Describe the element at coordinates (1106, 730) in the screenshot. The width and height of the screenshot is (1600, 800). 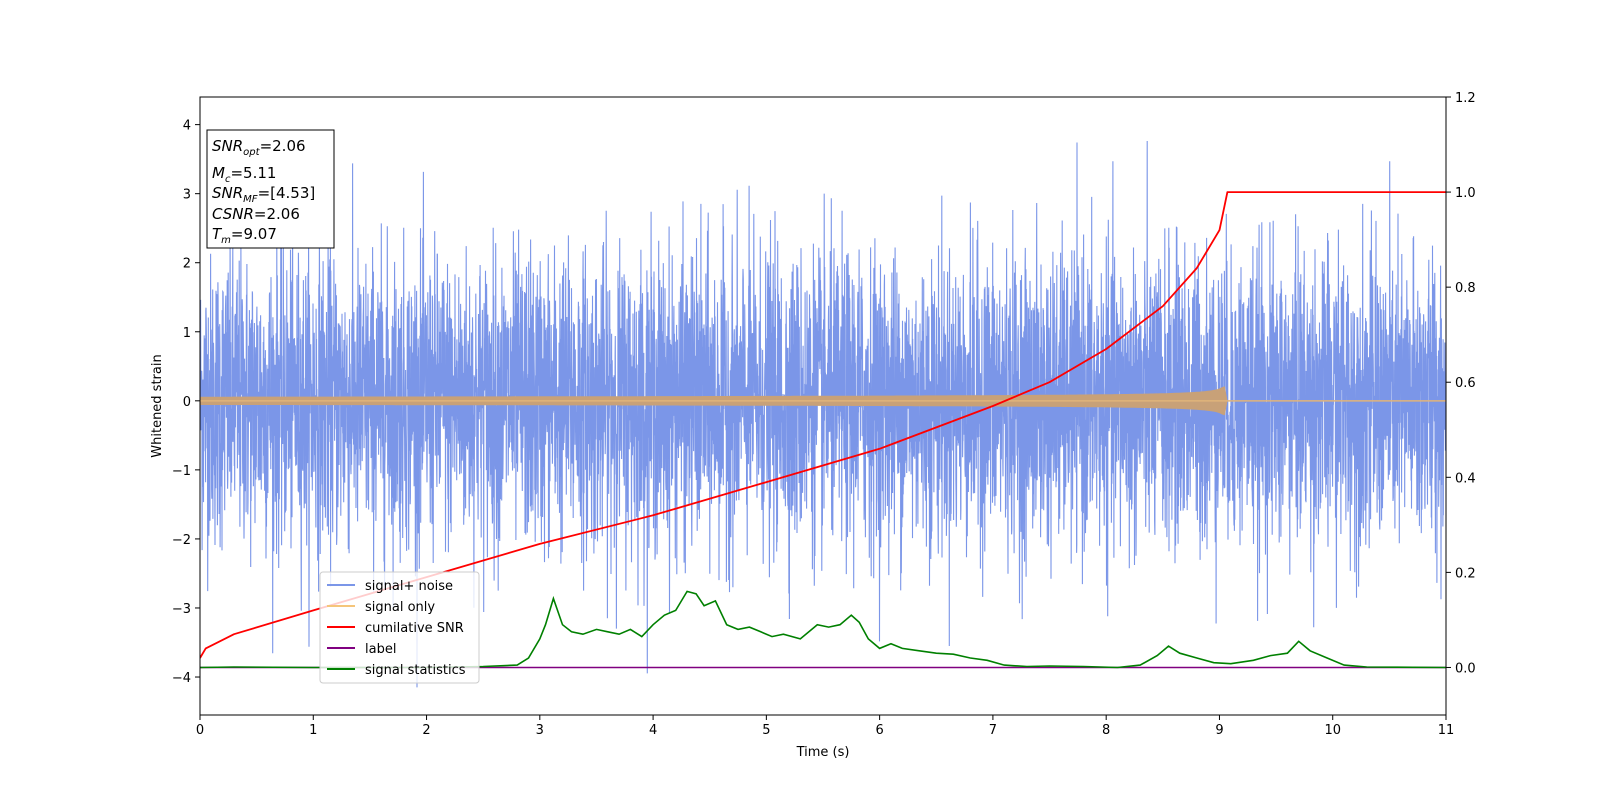
I see `x-tick-label: 8` at that location.